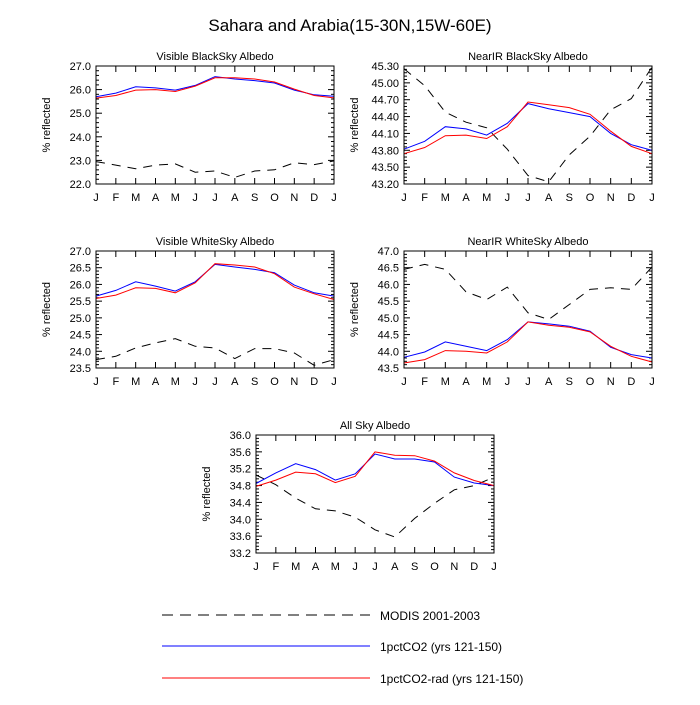  I want to click on y-tick-label: 35.6, so click(240, 453).